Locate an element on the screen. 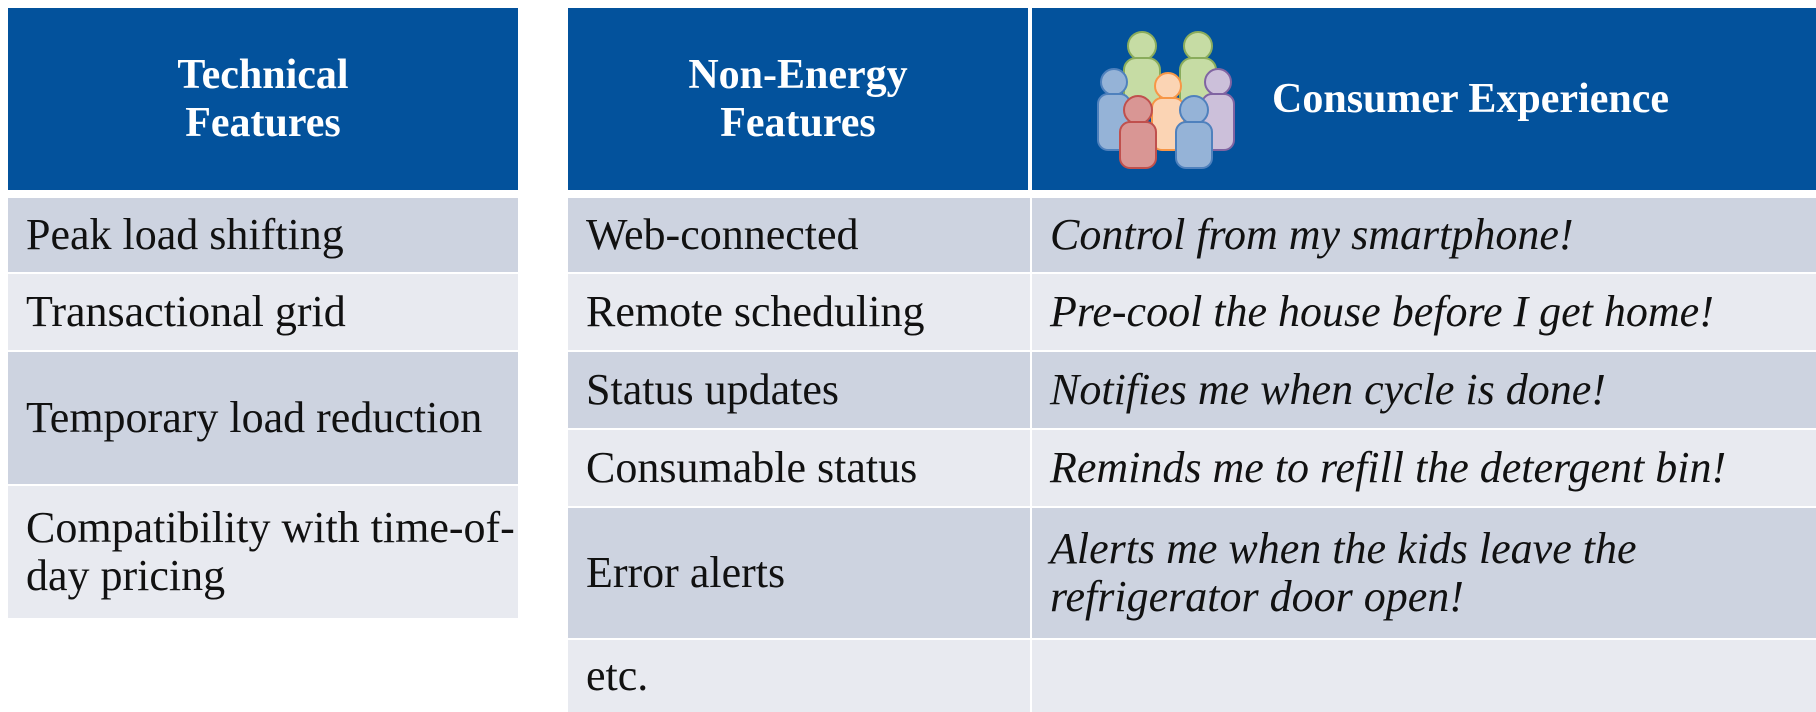  left-cell: Temporary load reduction is located at coordinates (263, 418).